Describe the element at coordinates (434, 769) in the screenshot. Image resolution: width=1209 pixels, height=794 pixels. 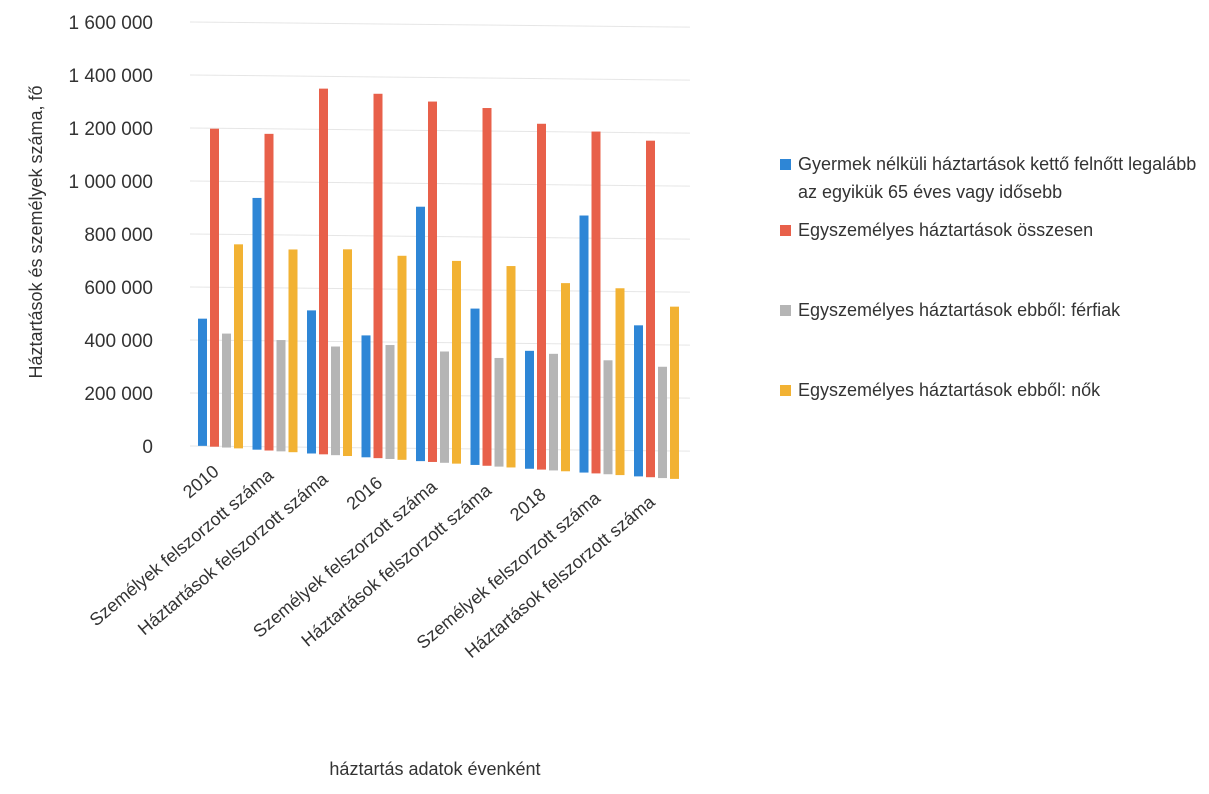
I see `x-axis-title: háztartás adatok évenként` at that location.